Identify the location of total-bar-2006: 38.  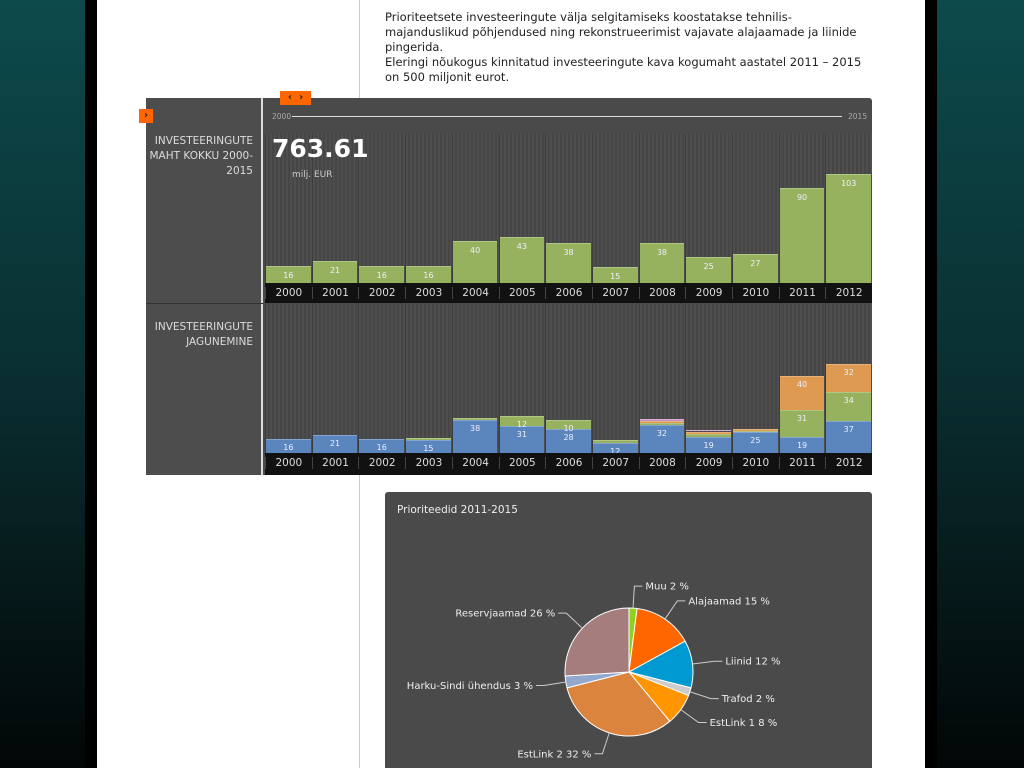
(568, 262).